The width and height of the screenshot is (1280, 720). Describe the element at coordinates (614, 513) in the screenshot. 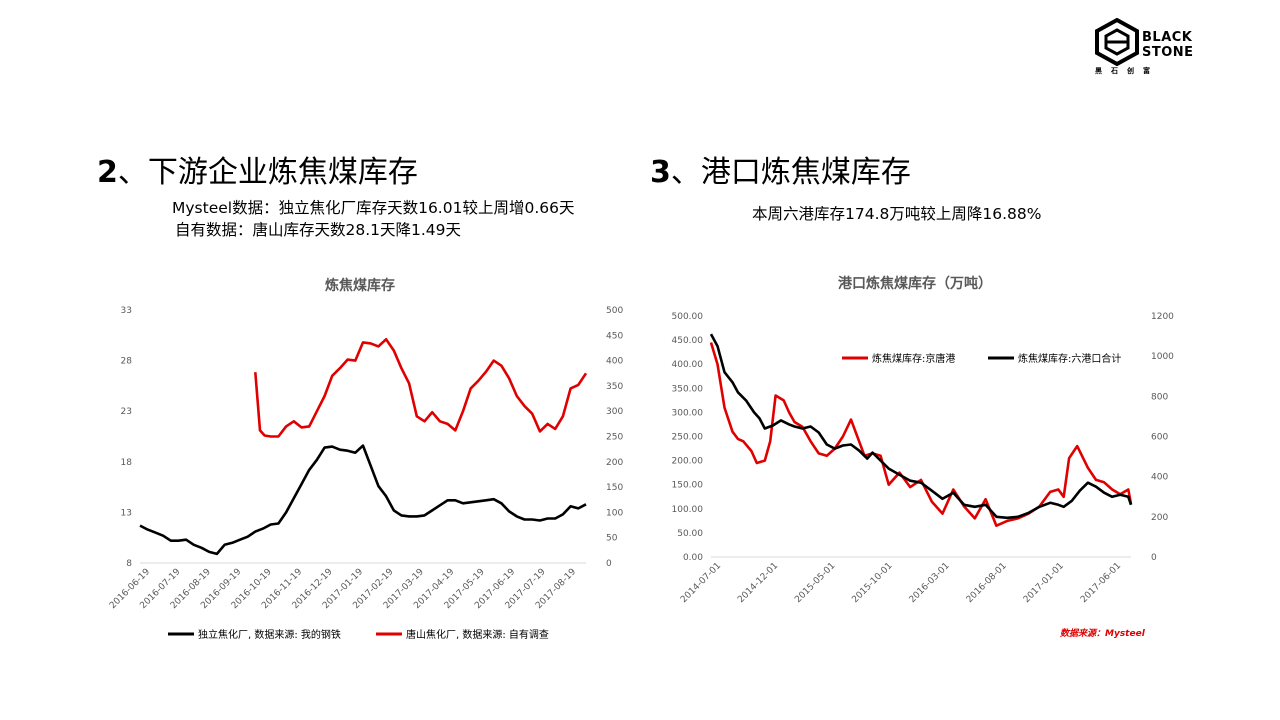

I see `chart1-right-tick-label: 100` at that location.